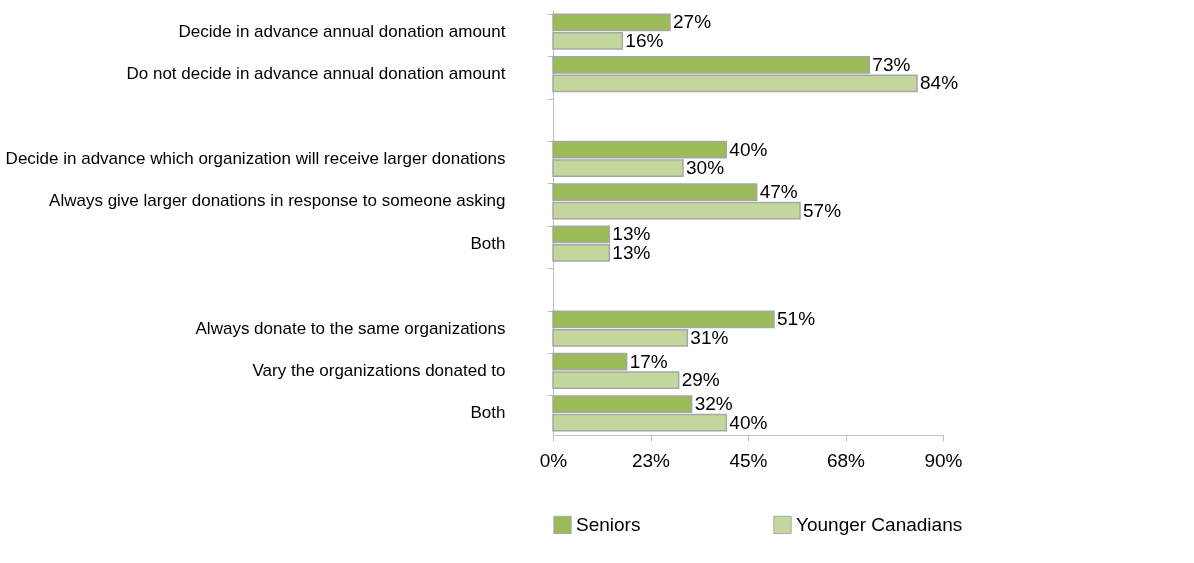 The height and width of the screenshot is (563, 1194). I want to click on data-label: 30%, so click(705, 168).